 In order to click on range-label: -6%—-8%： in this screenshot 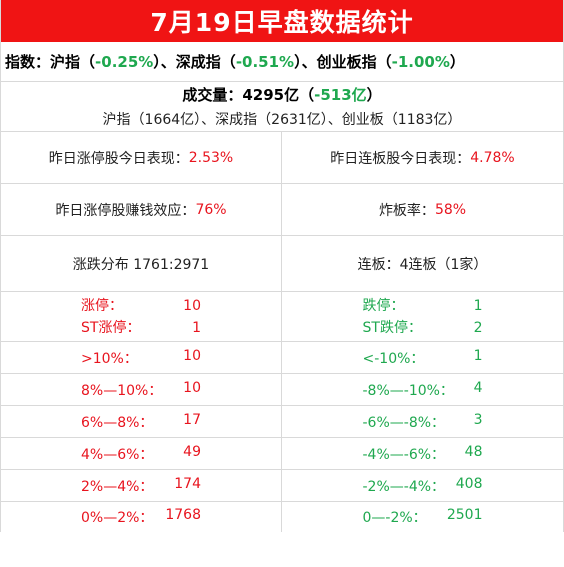, I will do `click(404, 422)`.